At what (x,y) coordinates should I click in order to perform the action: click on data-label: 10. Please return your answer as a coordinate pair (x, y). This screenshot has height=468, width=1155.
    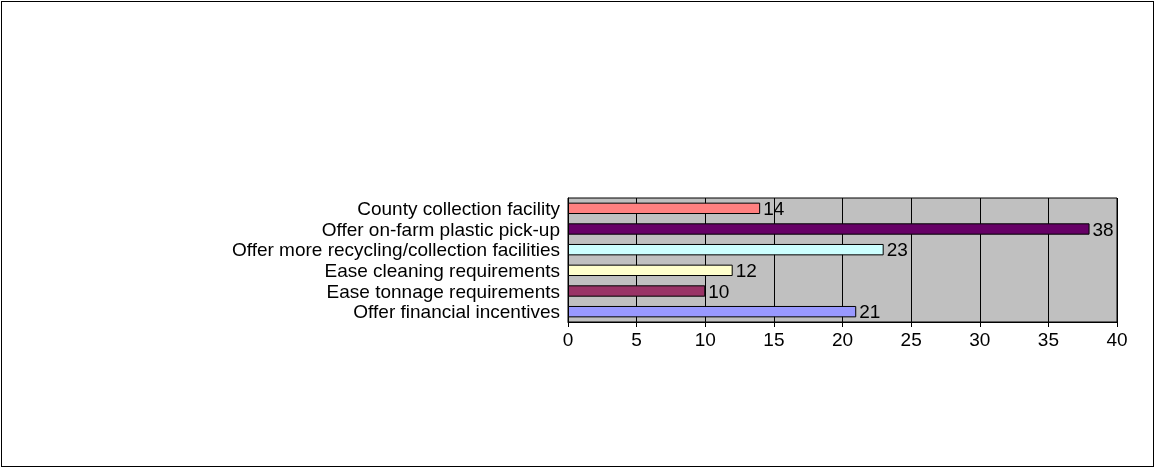
    Looking at the image, I should click on (719, 291).